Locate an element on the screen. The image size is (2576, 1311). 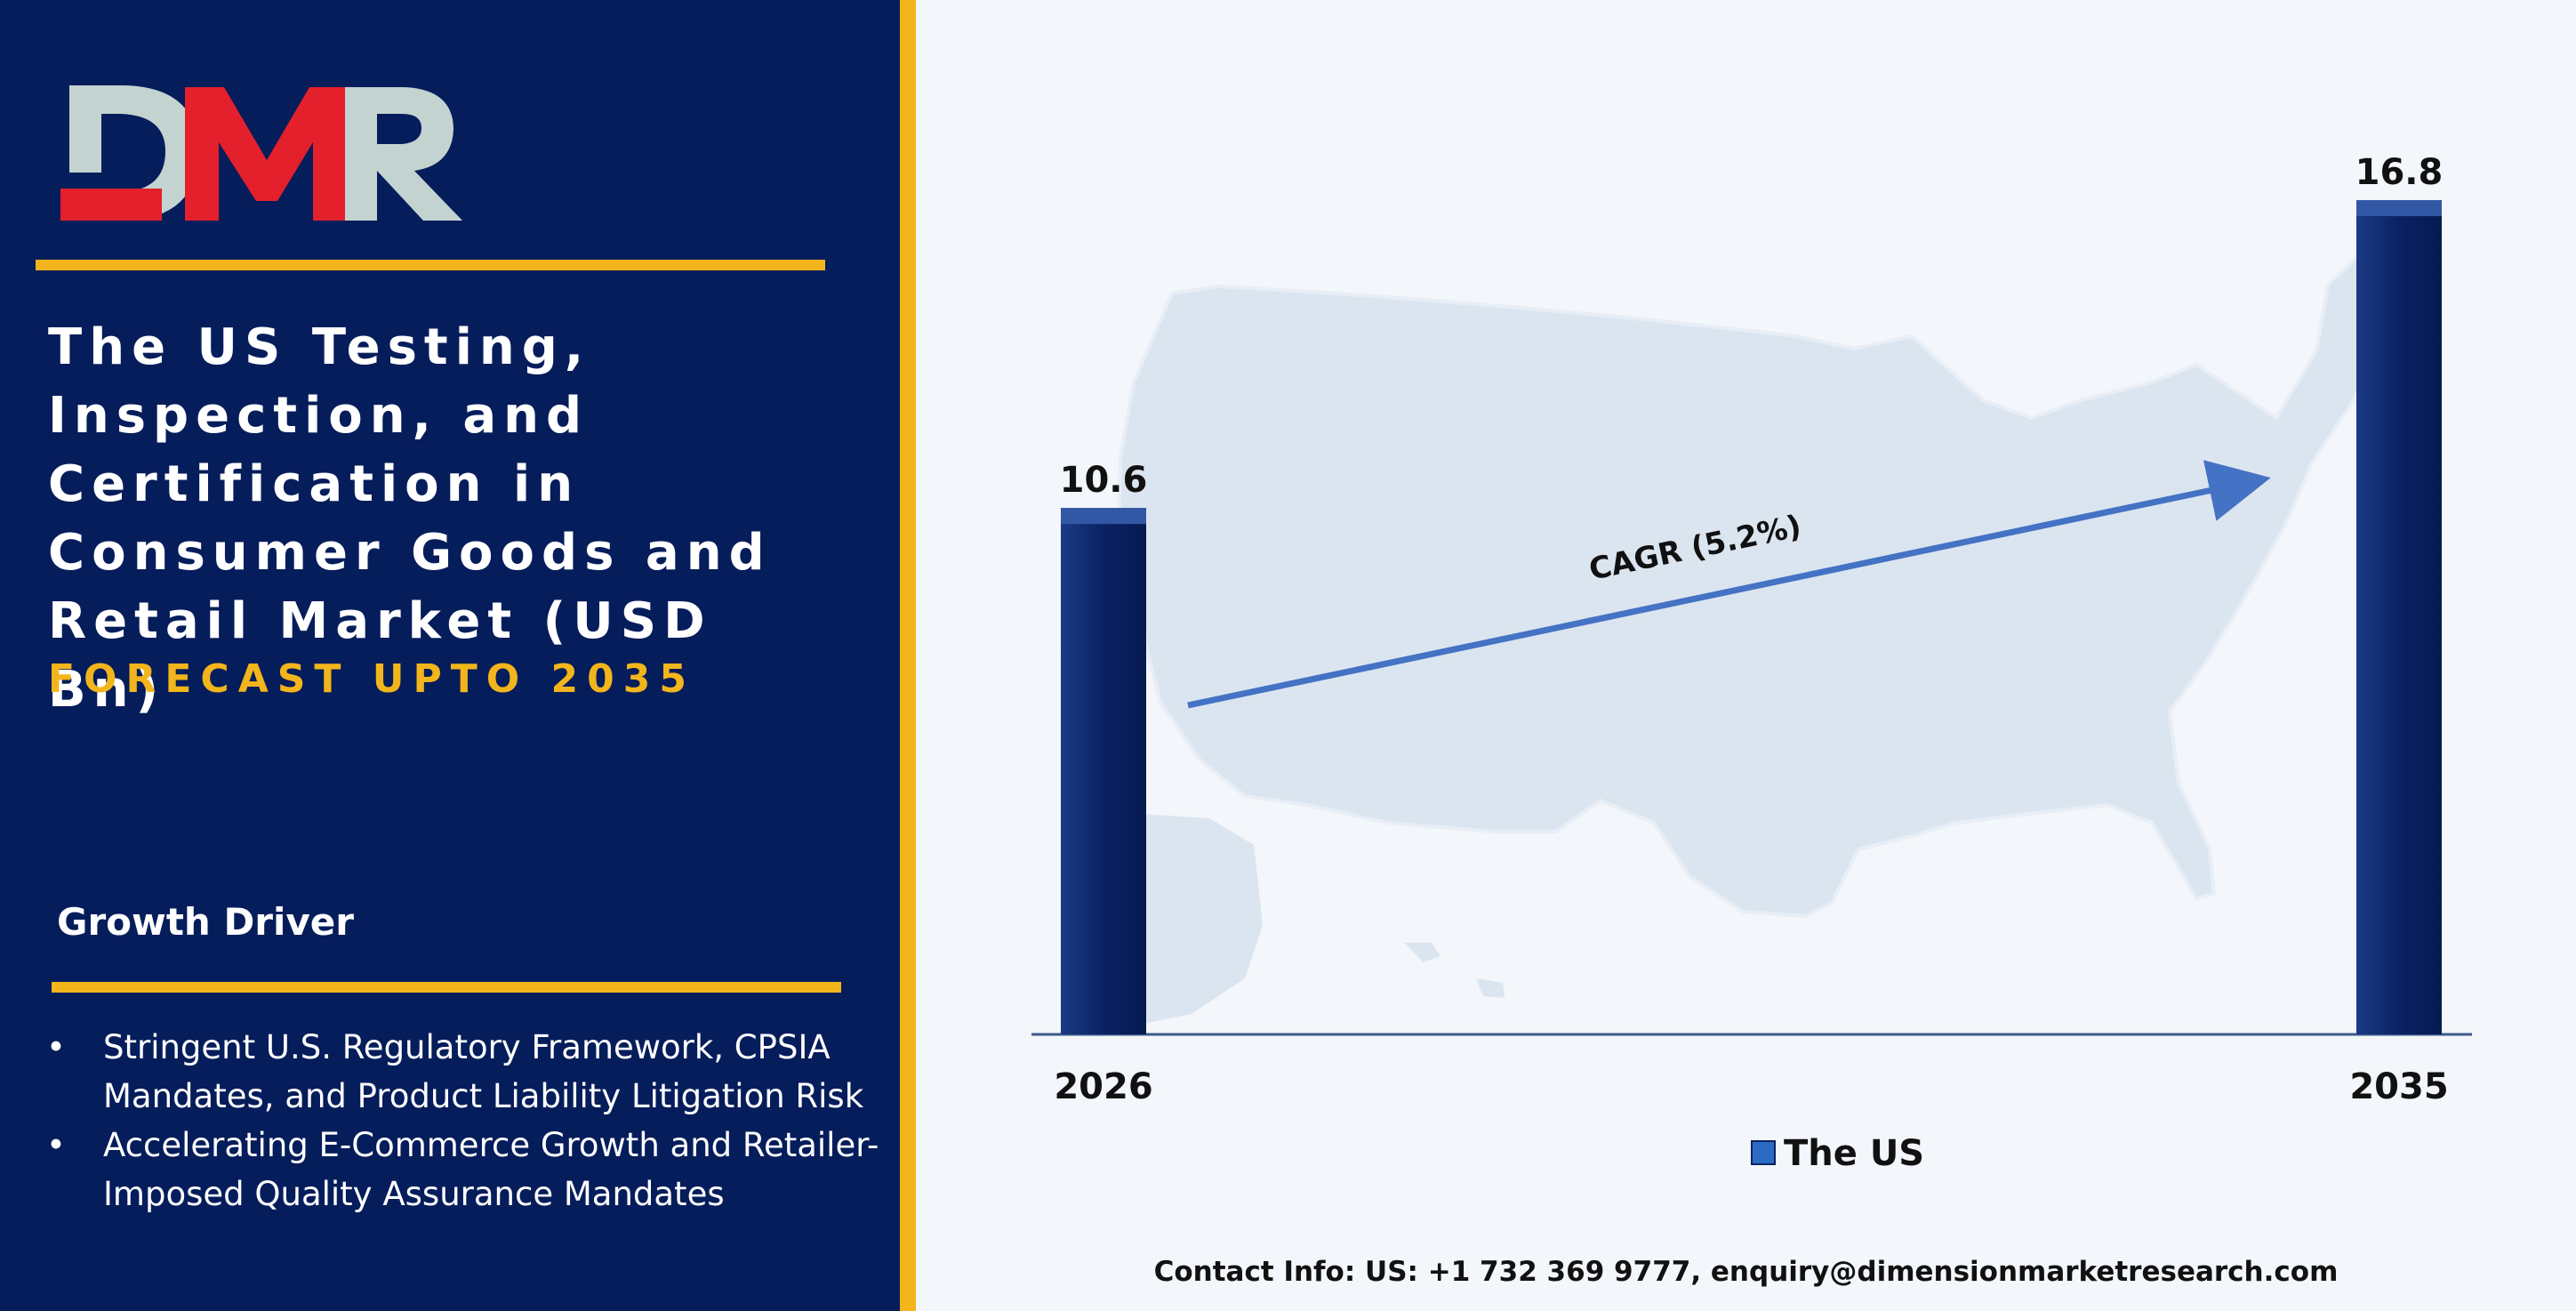
title-line: The US Testing, is located at coordinates (319, 347).